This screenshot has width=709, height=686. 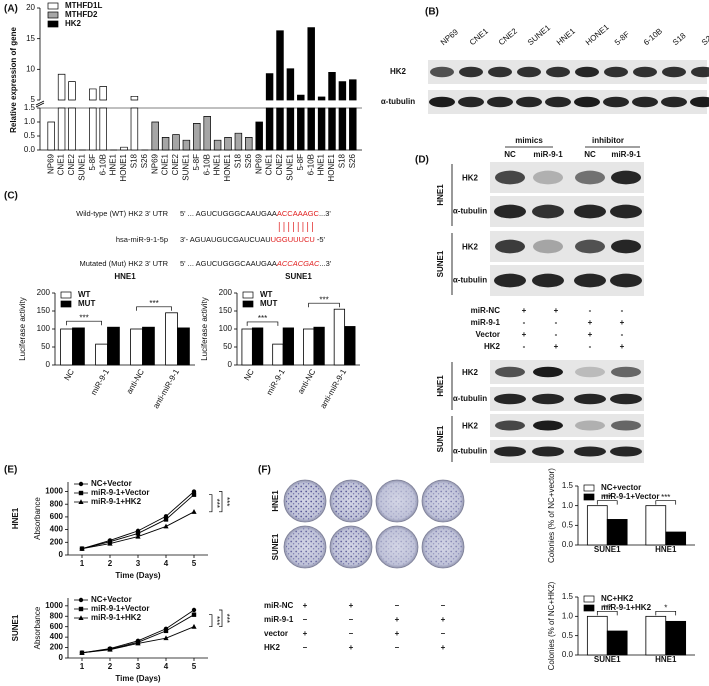 I want to click on cell-label: SUNE1, so click(x=440, y=438).